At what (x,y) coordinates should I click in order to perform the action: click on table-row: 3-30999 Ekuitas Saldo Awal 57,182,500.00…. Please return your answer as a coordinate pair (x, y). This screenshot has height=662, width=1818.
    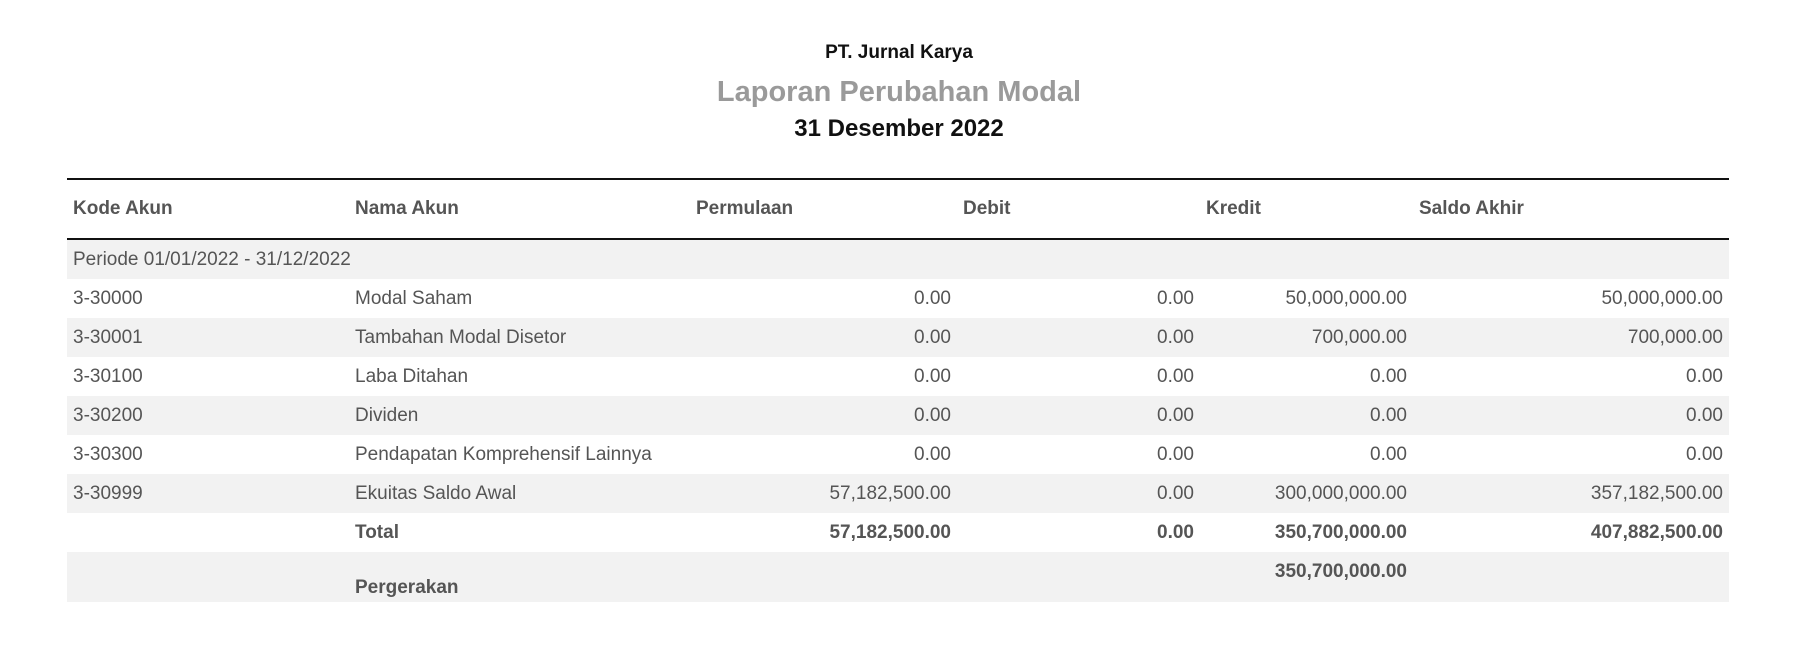
    Looking at the image, I should click on (898, 493).